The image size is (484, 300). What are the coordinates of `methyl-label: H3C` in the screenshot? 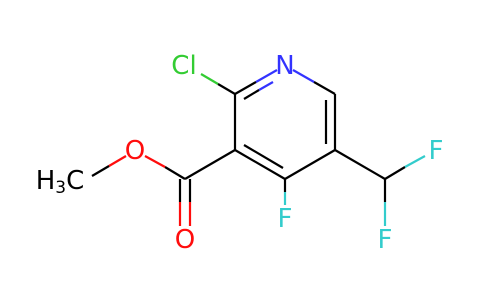 It's located at (60, 182).